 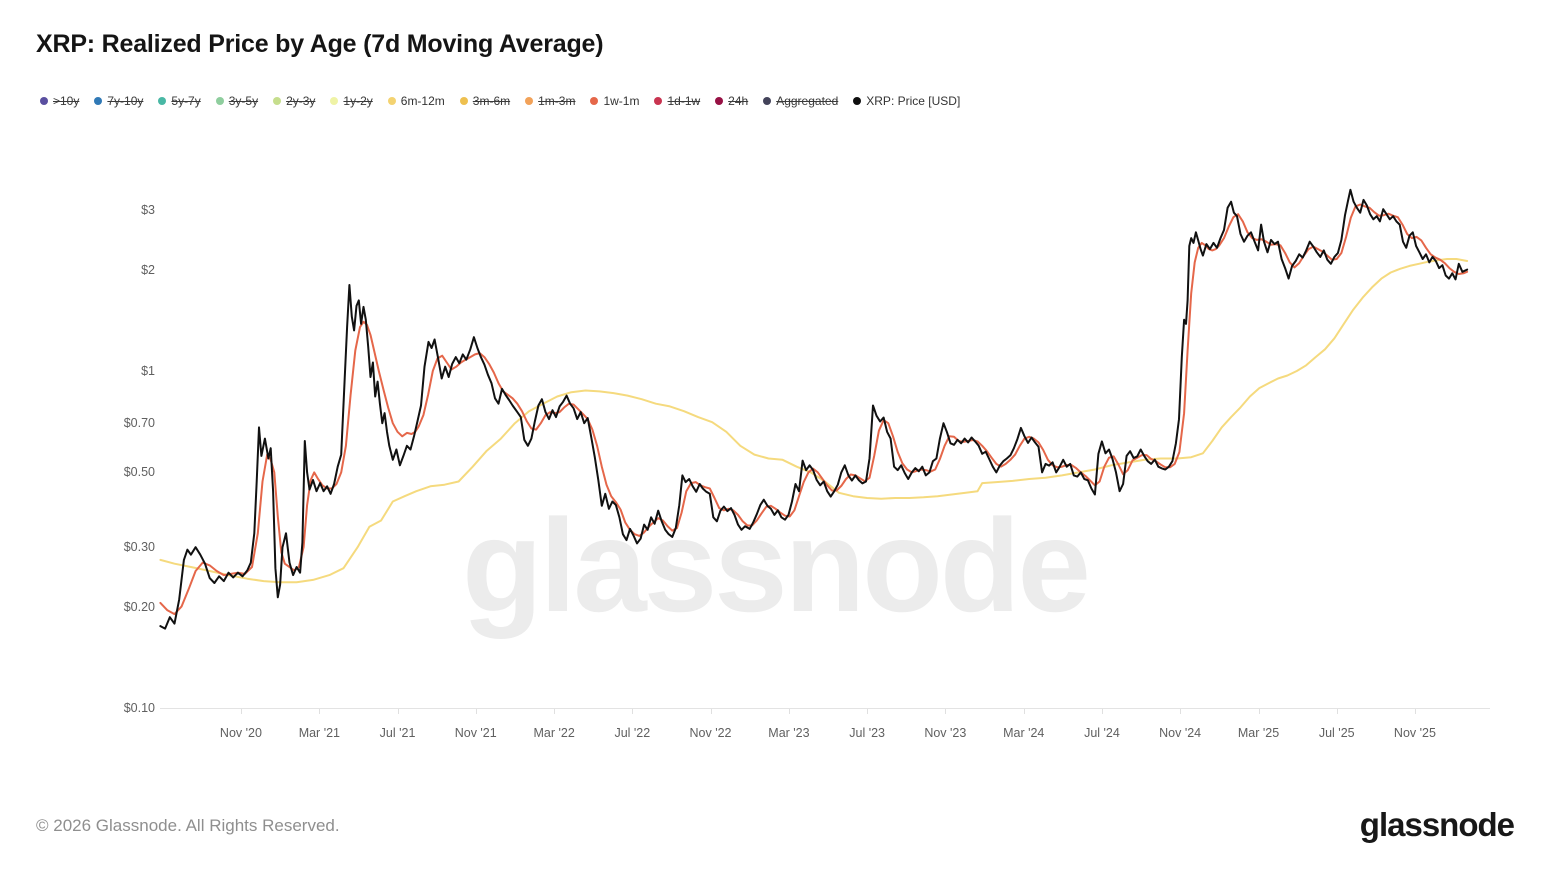 What do you see at coordinates (475, 733) in the screenshot?
I see `x-tick-label: Nov '21` at bounding box center [475, 733].